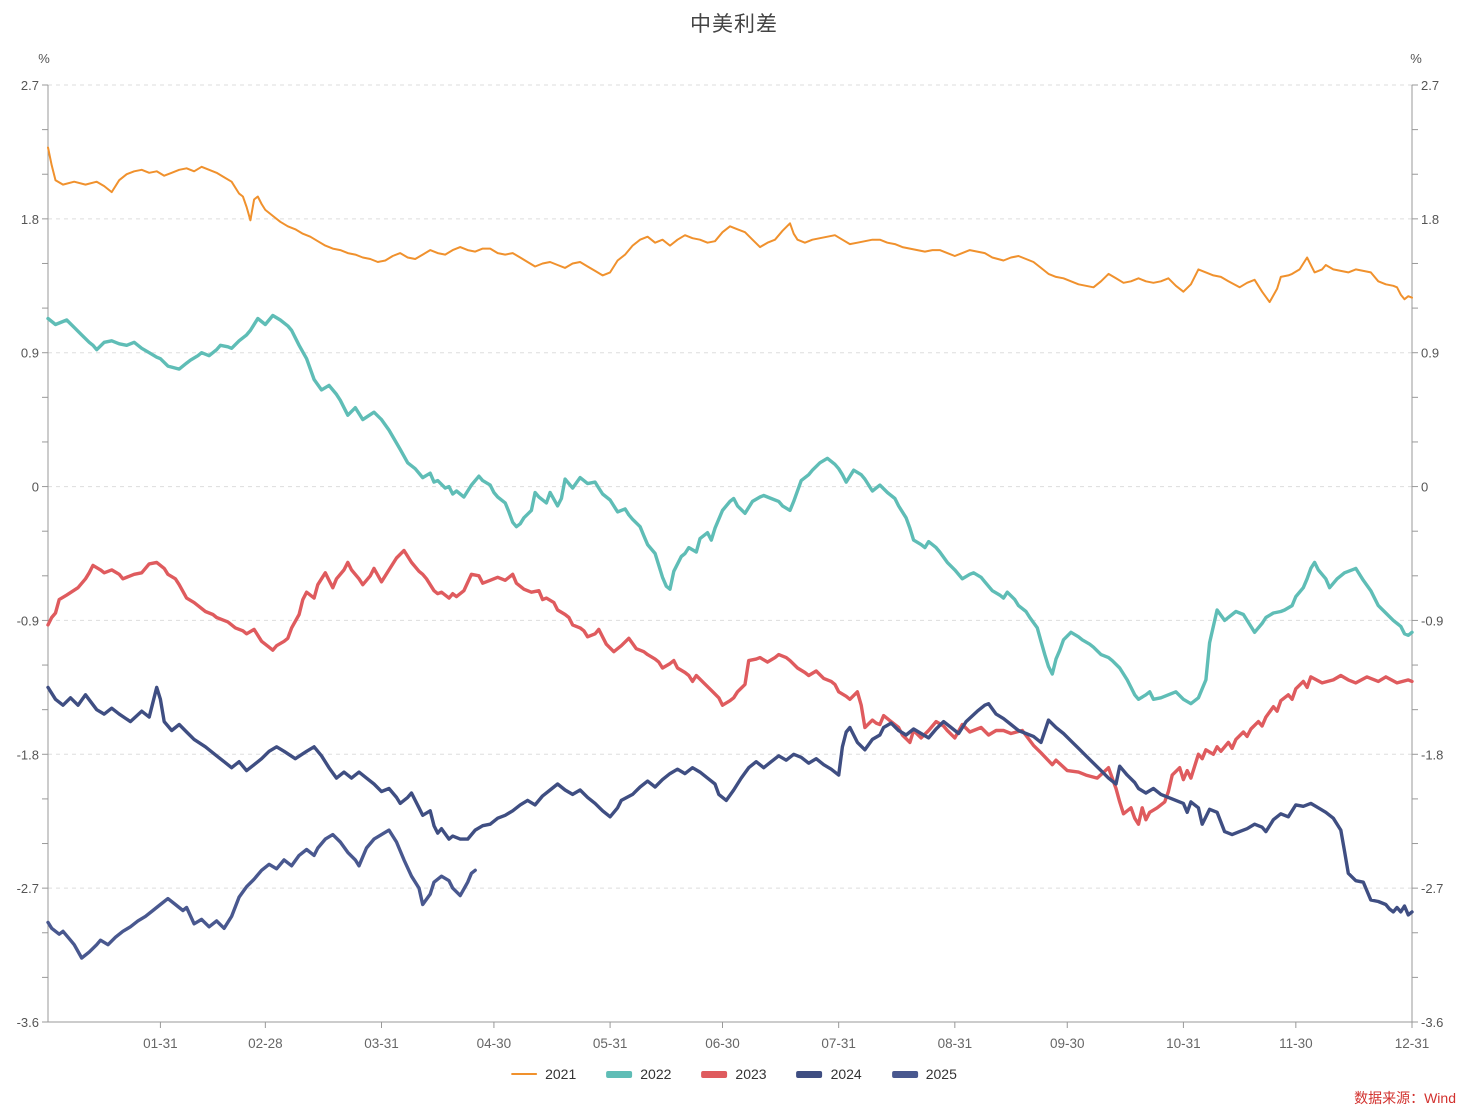 The width and height of the screenshot is (1468, 1116). I want to click on y-axis-tick-label-right: 1.8, so click(1430, 219).